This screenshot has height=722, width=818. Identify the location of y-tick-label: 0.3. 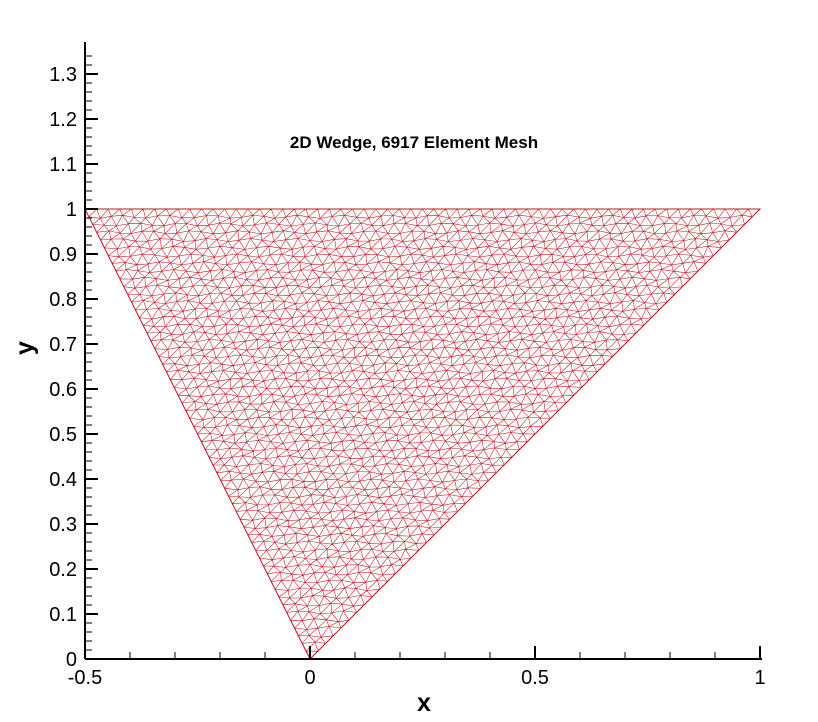
(63, 525).